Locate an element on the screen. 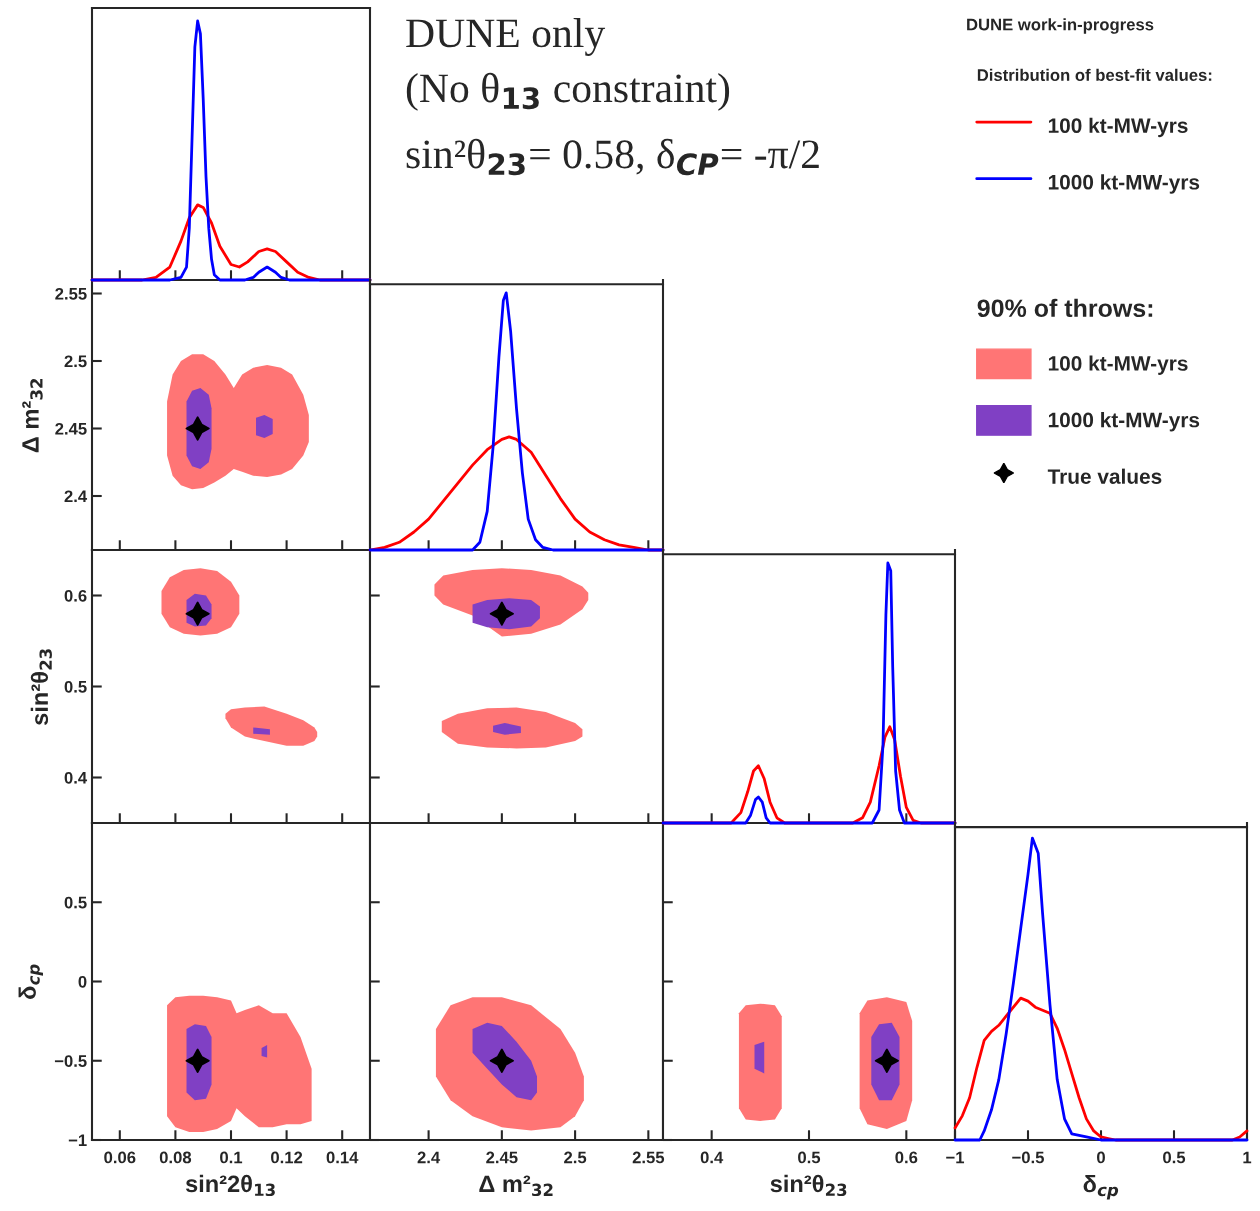  x-tick-label: −1 is located at coordinates (955, 1157).